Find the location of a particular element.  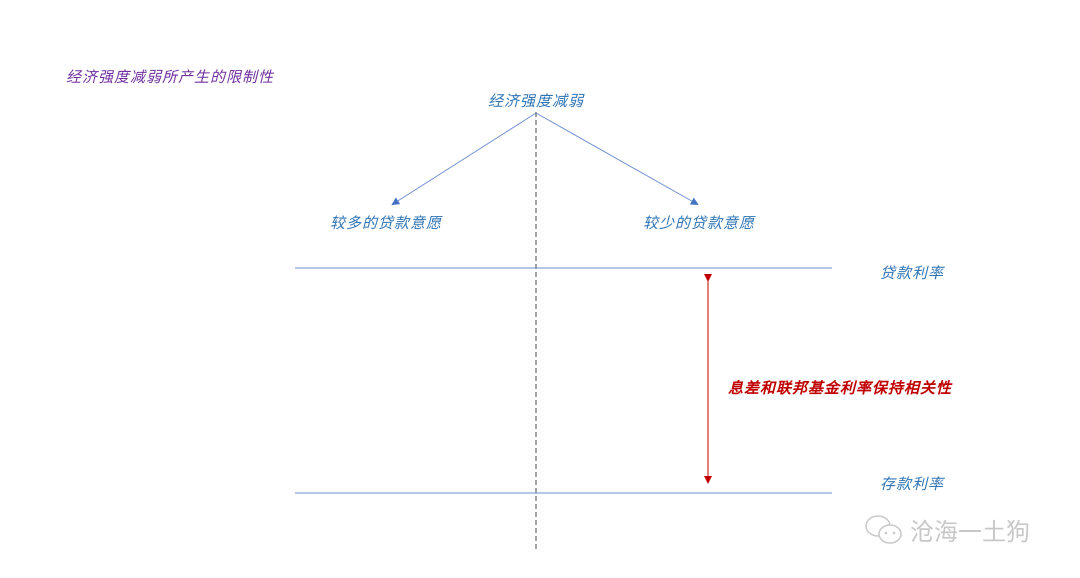

loan-rate-label: 贷款利率 is located at coordinates (912, 273).